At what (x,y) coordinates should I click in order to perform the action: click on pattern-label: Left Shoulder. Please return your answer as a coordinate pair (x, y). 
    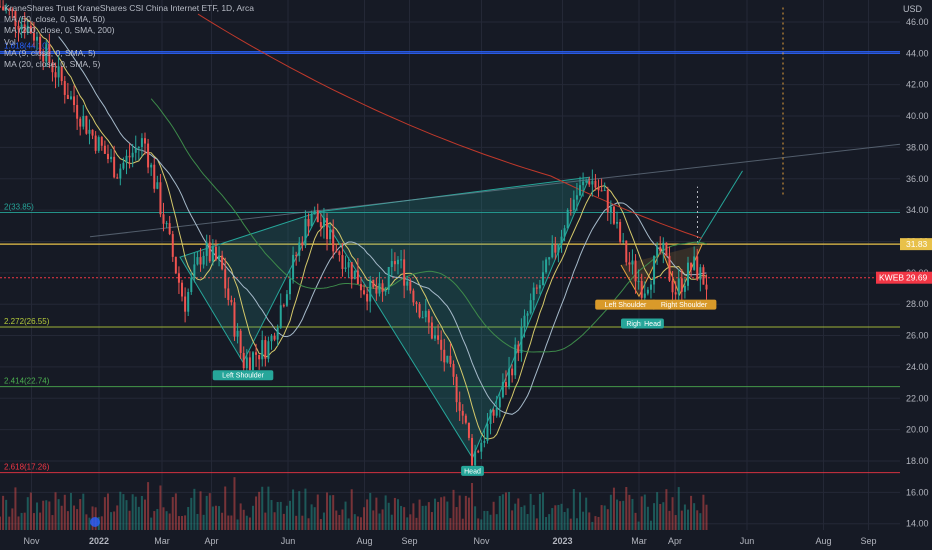
    Looking at the image, I should click on (243, 376).